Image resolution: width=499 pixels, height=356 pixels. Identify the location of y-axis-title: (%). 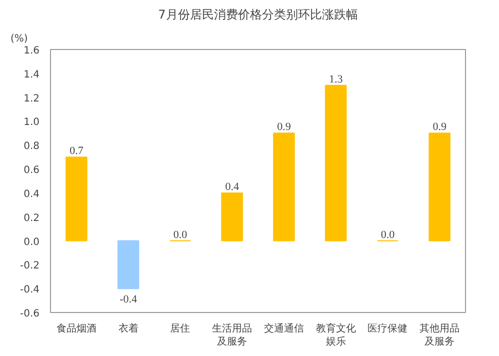
(19, 39).